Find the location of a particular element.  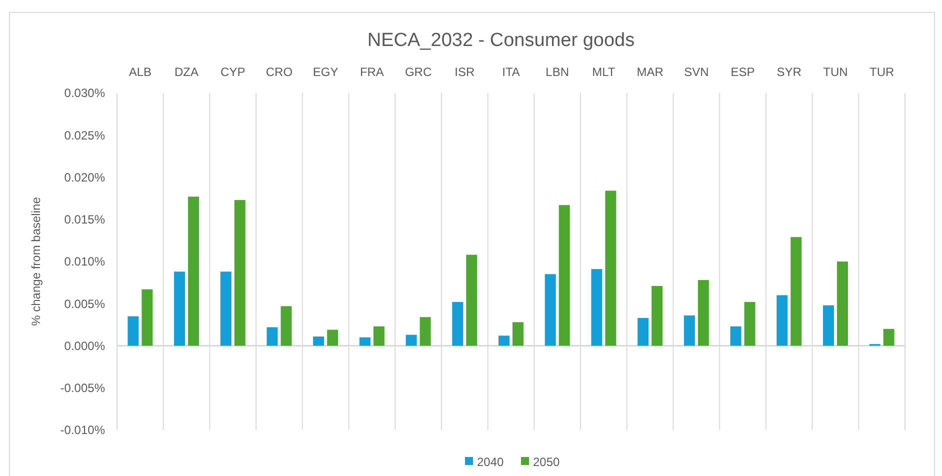

x-tick-label: LBN is located at coordinates (558, 72).